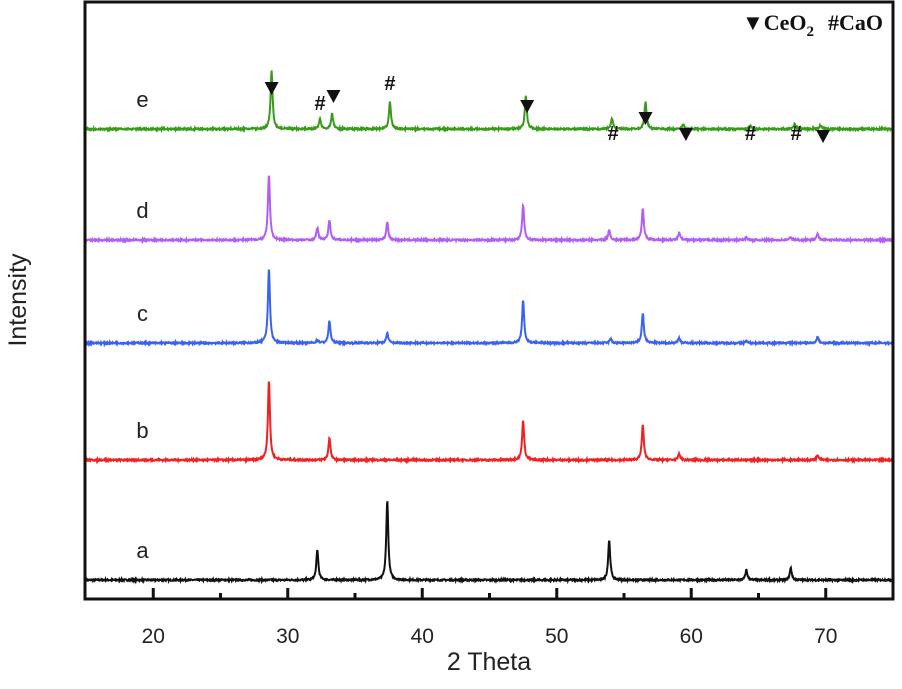 The height and width of the screenshot is (689, 902). I want to click on series-label-a: a, so click(142, 550).